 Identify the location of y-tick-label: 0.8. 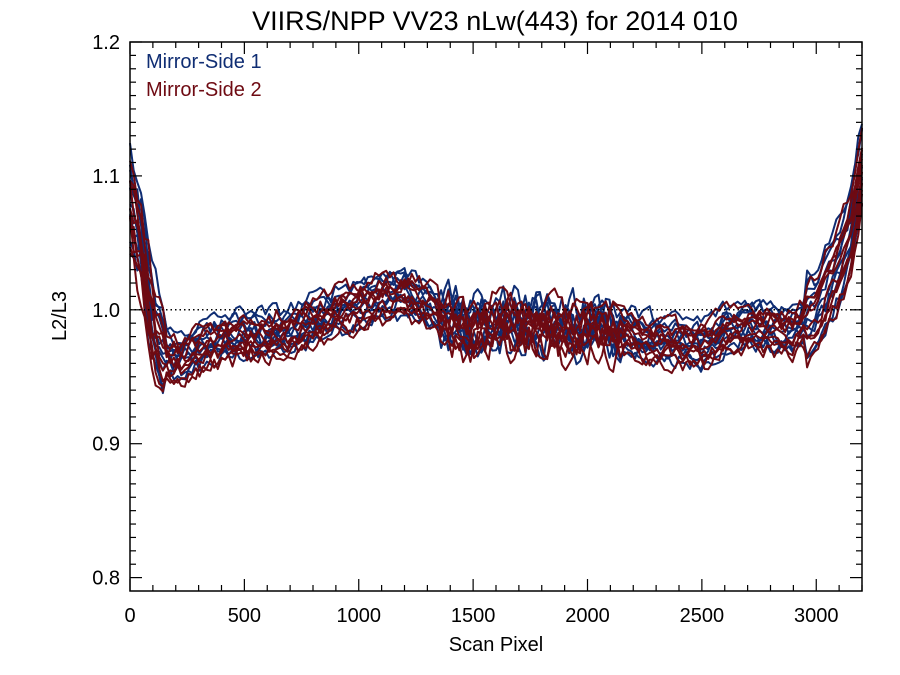
(106, 579).